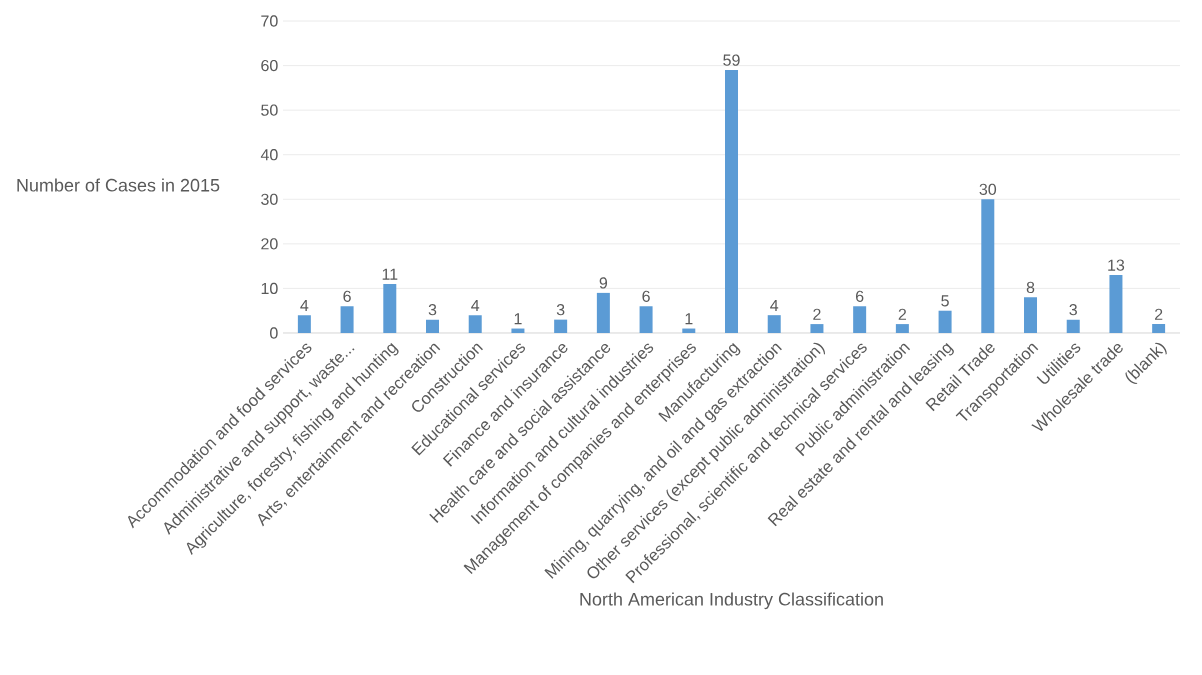 The width and height of the screenshot is (1202, 675). Describe the element at coordinates (269, 155) in the screenshot. I see `y-tick-label: 40` at that location.